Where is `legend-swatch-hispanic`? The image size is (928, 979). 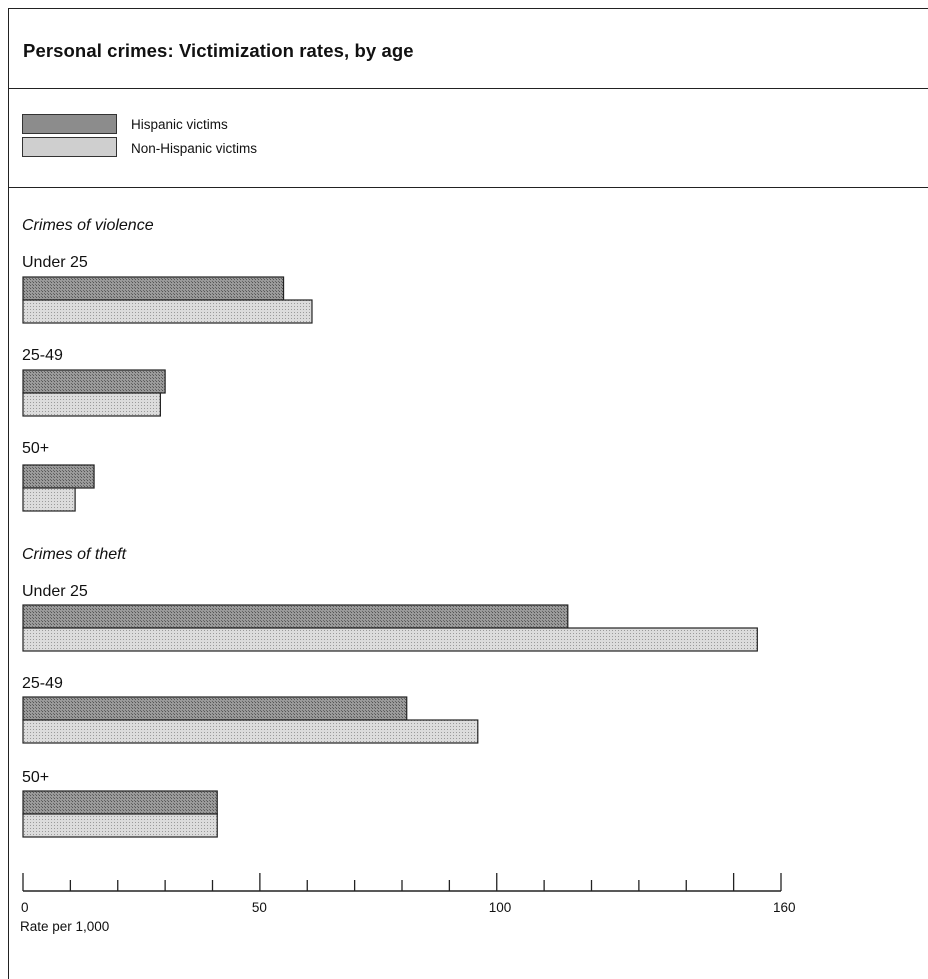 legend-swatch-hispanic is located at coordinates (69, 124).